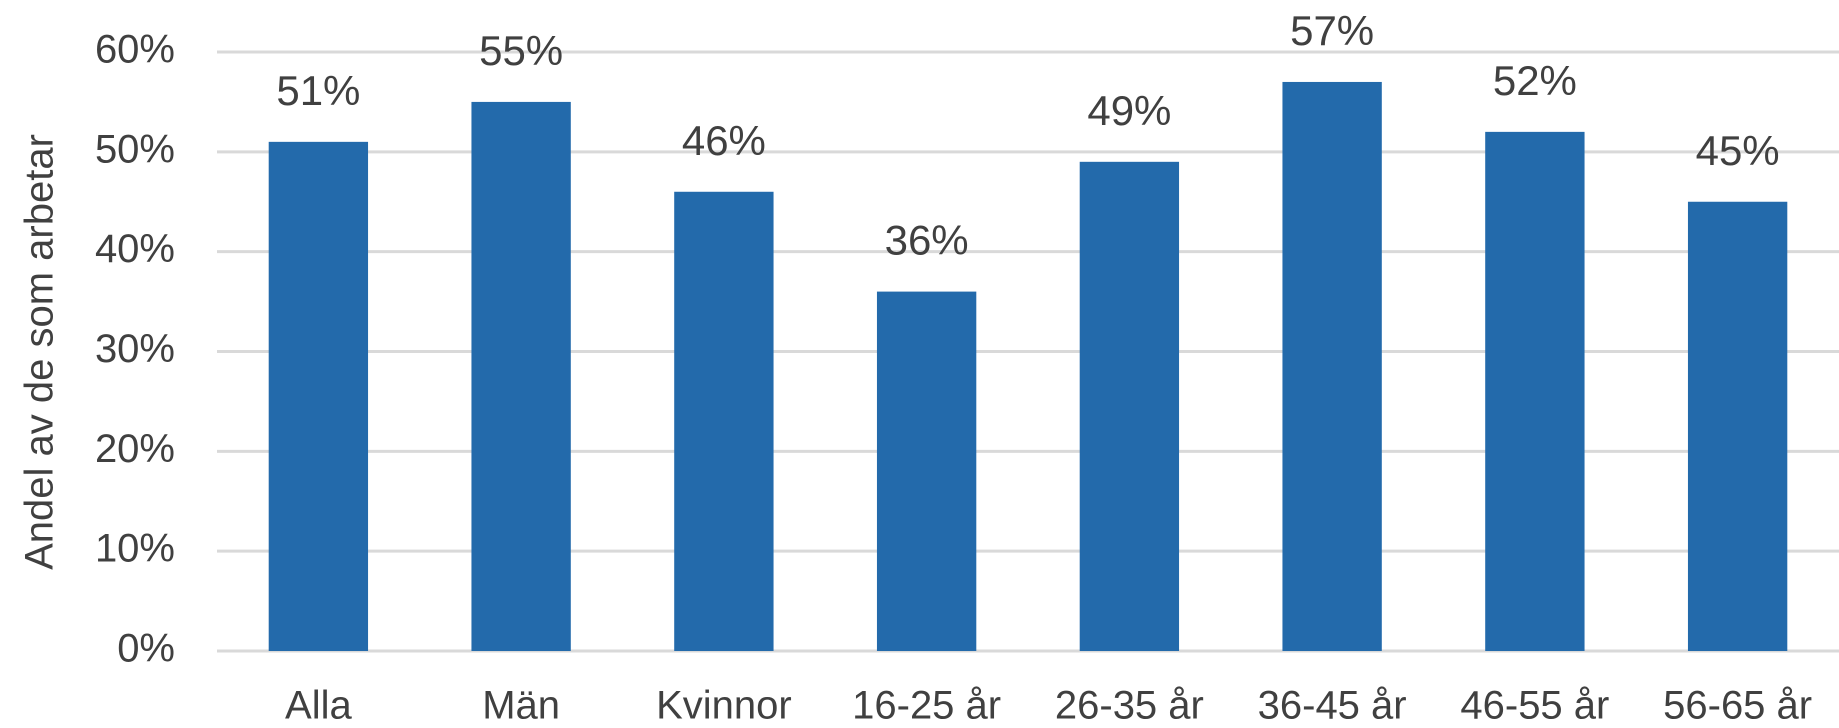  Describe the element at coordinates (1332, 706) in the screenshot. I see `x-tick-label: 36-45 år` at that location.